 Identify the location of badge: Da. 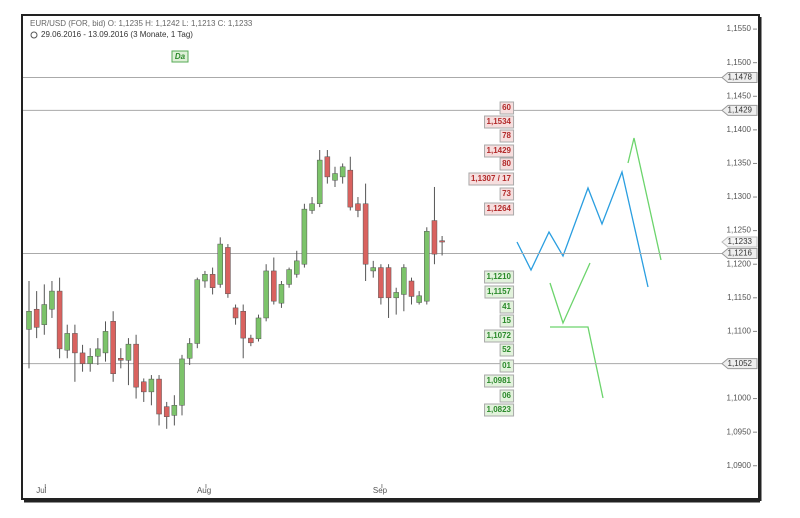
(180, 56).